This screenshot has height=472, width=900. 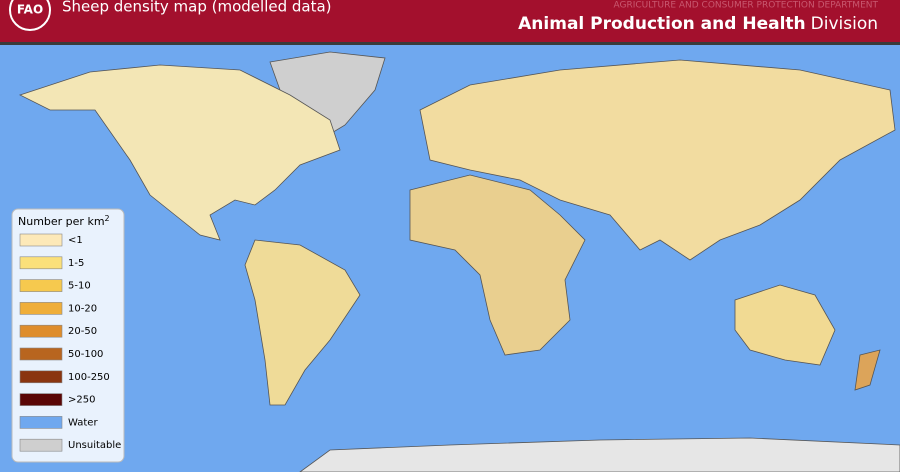 I want to click on legend-label: >250, so click(x=81, y=400).